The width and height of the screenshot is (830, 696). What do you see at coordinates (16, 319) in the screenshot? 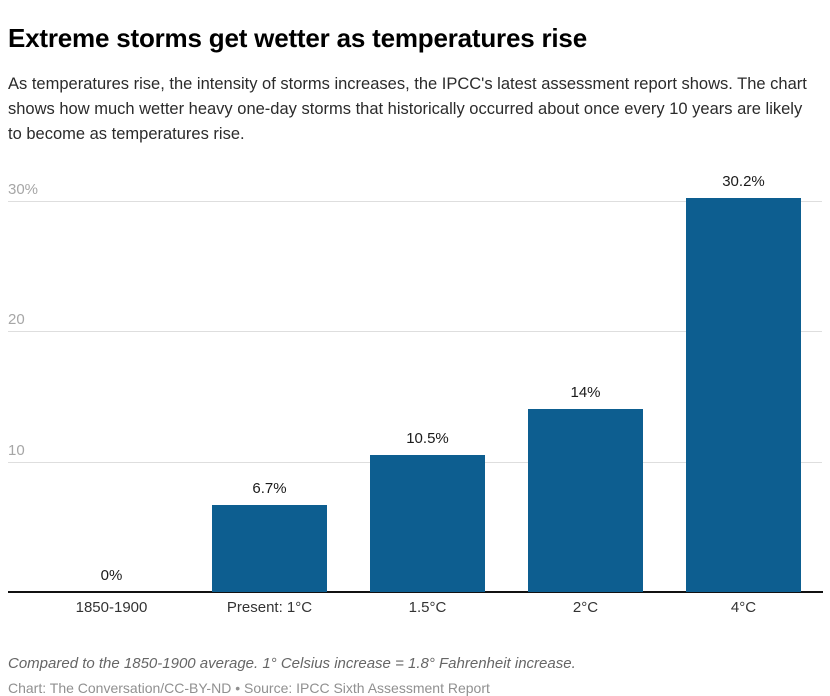
I see `y-axis-tick-label: 20` at bounding box center [16, 319].